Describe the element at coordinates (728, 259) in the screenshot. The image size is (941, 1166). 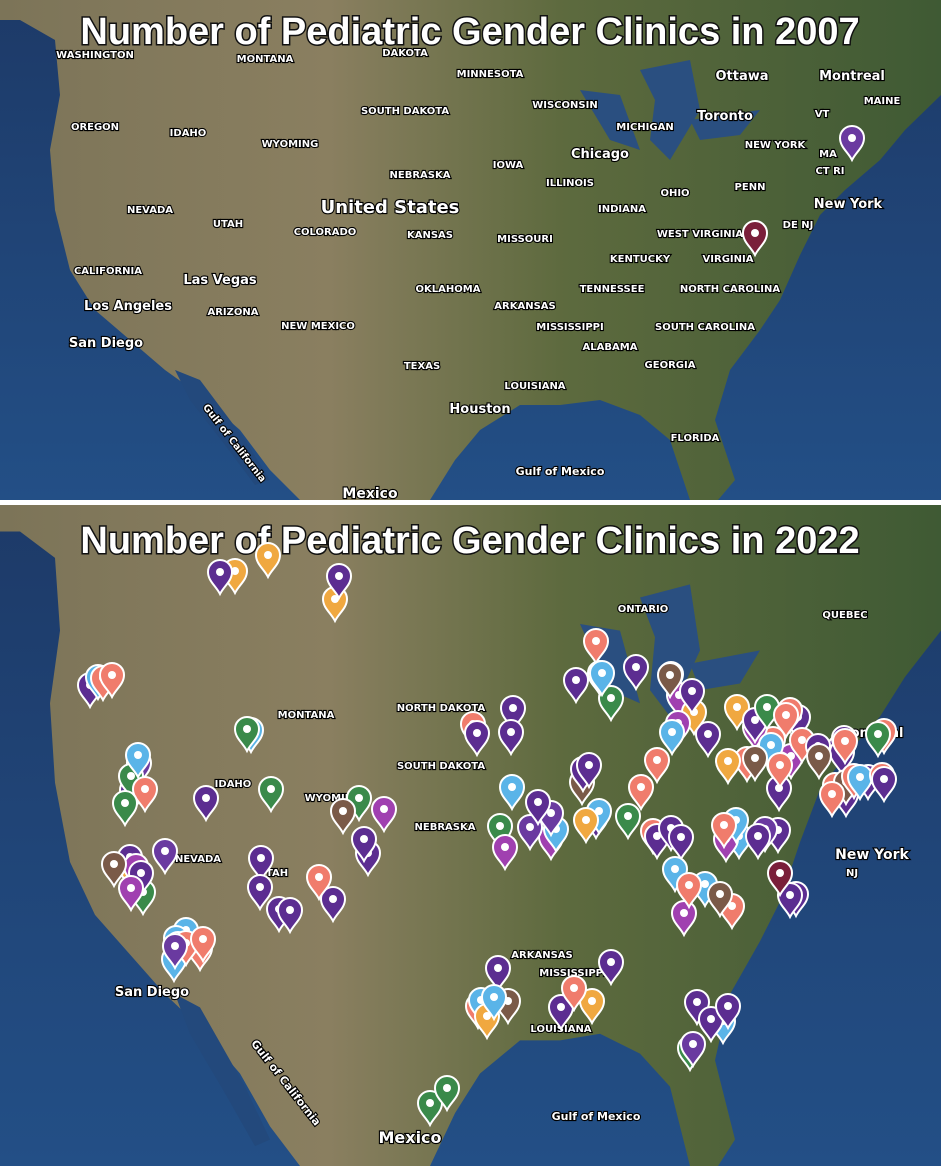
I see `place-label: VIRGINIA` at that location.